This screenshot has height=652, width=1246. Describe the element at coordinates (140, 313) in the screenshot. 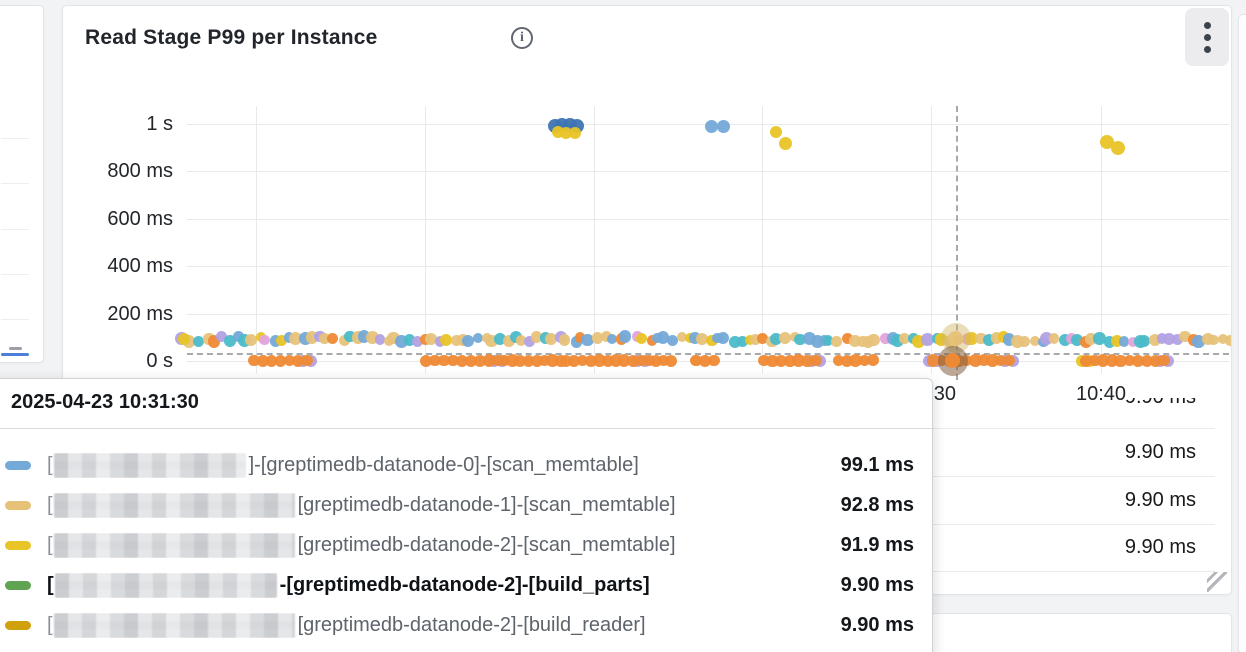

I see `y-axis-tick-label: 200 ms` at that location.